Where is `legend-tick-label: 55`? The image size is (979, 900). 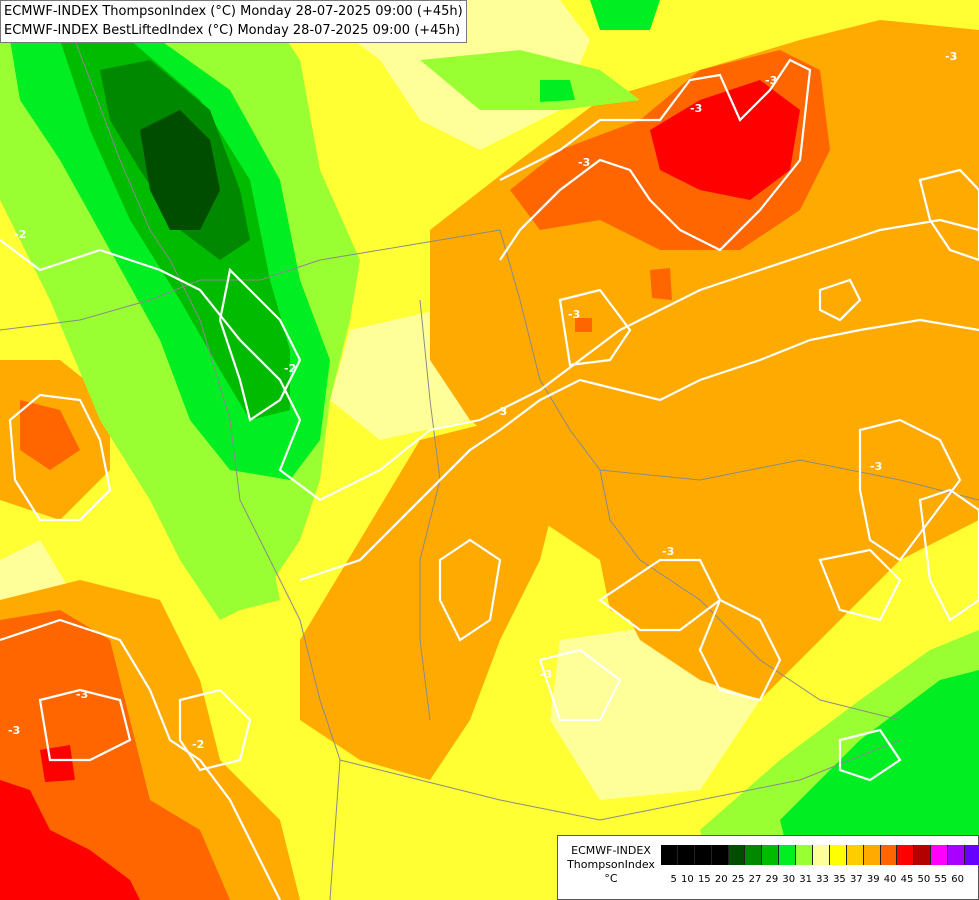
legend-tick-label: 55 is located at coordinates (941, 879).